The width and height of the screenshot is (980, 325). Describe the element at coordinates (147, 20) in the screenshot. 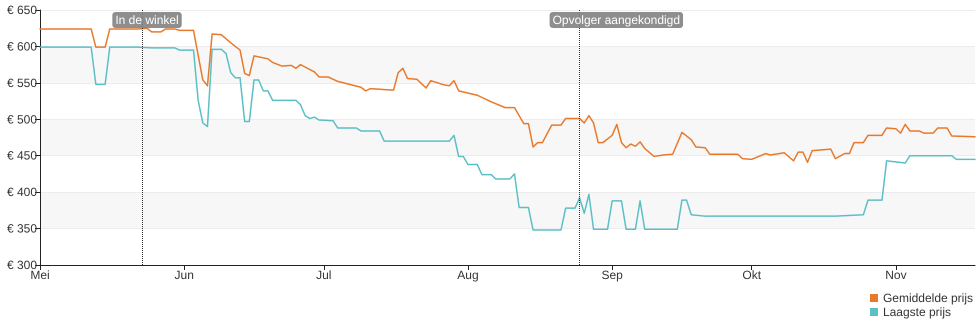

I see `ref-line-label: In de winkel` at that location.